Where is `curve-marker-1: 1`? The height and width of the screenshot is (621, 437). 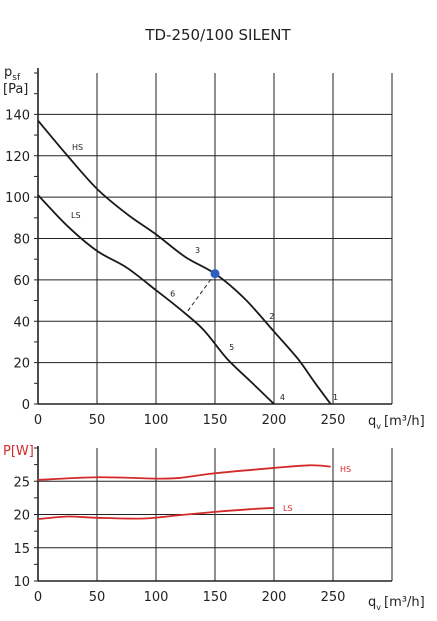 curve-marker-1: 1 is located at coordinates (335, 397).